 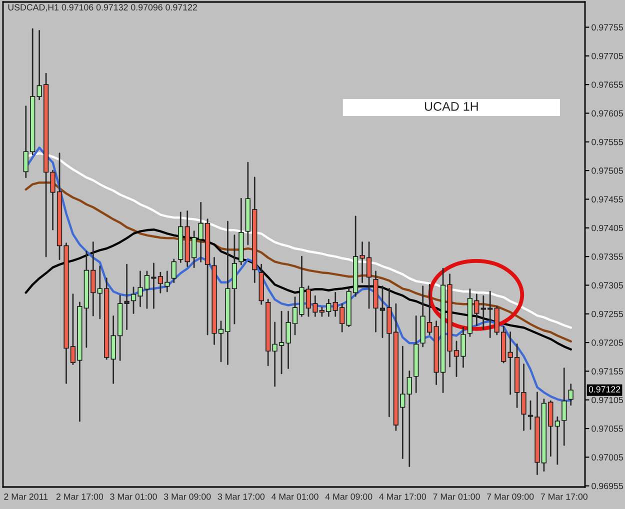 What do you see at coordinates (608, 400) in the screenshot?
I see `y-tick-label: 0.97105` at bounding box center [608, 400].